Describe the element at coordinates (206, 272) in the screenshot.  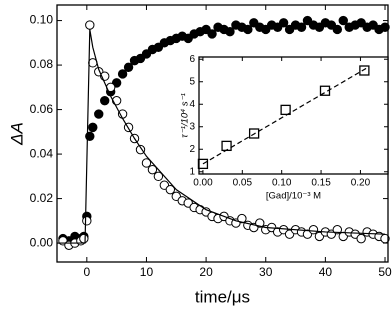
I see `x-tick-label: 20` at that location.